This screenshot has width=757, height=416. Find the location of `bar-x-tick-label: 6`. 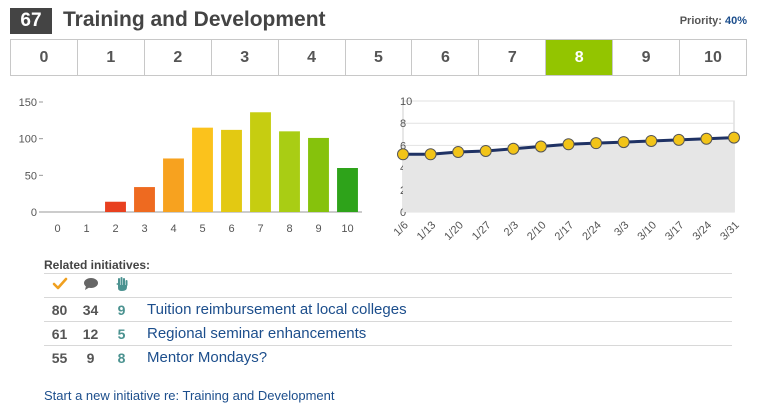

bar-x-tick-label: 6 is located at coordinates (231, 229).